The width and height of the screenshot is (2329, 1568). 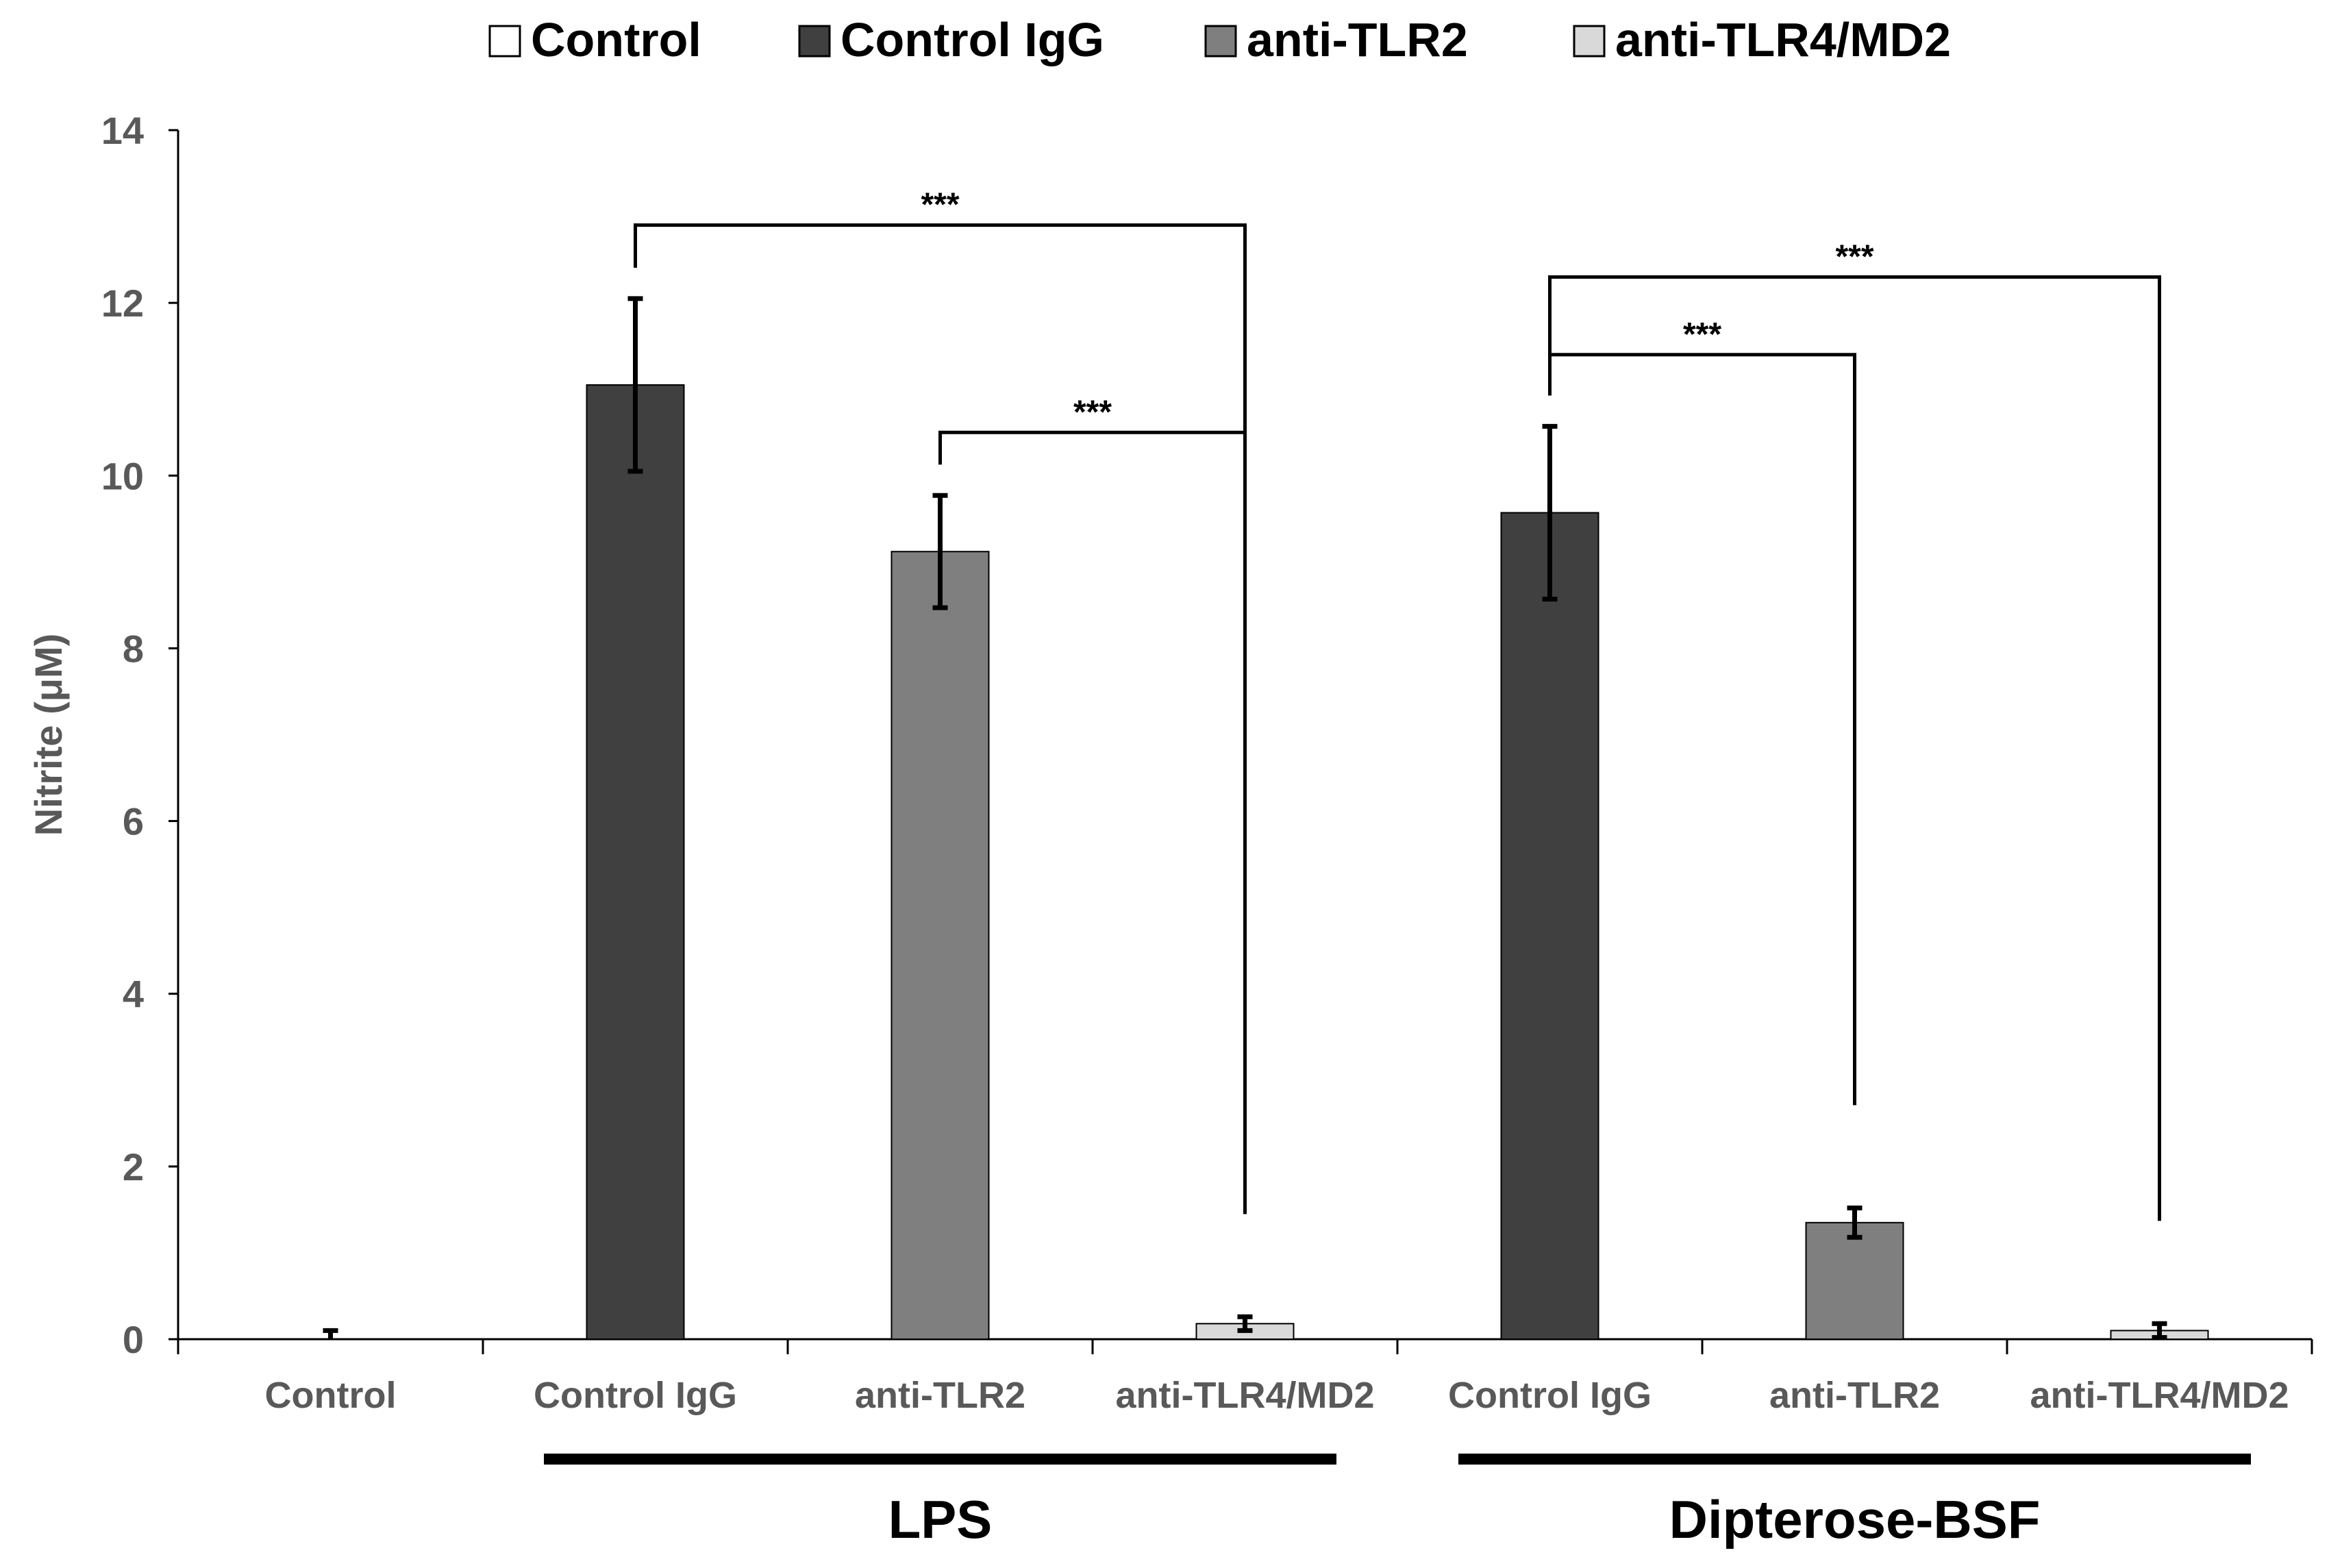 I want to click on significance-label-1: ***, so click(x=940, y=205).